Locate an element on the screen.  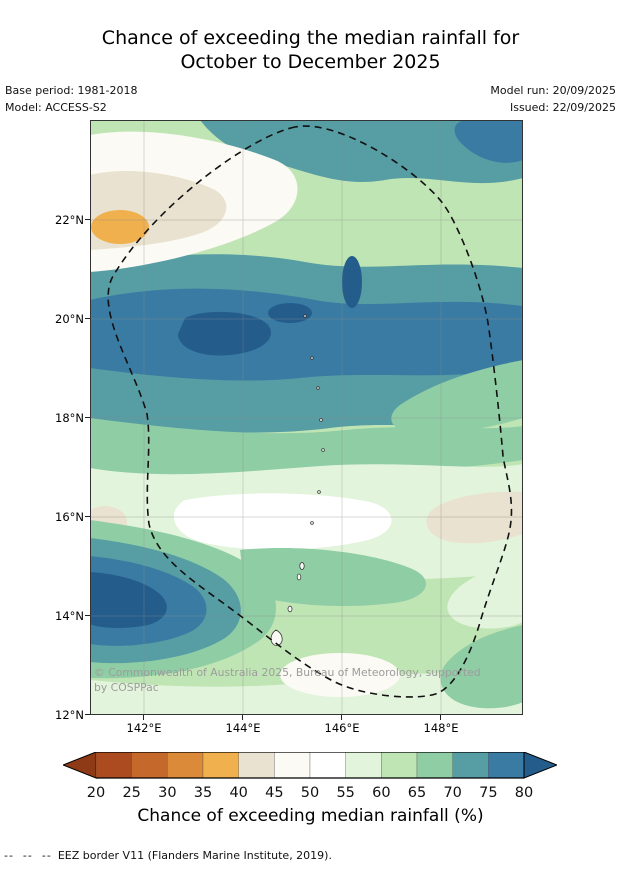
colorbar-tick: 75 is located at coordinates (488, 793).